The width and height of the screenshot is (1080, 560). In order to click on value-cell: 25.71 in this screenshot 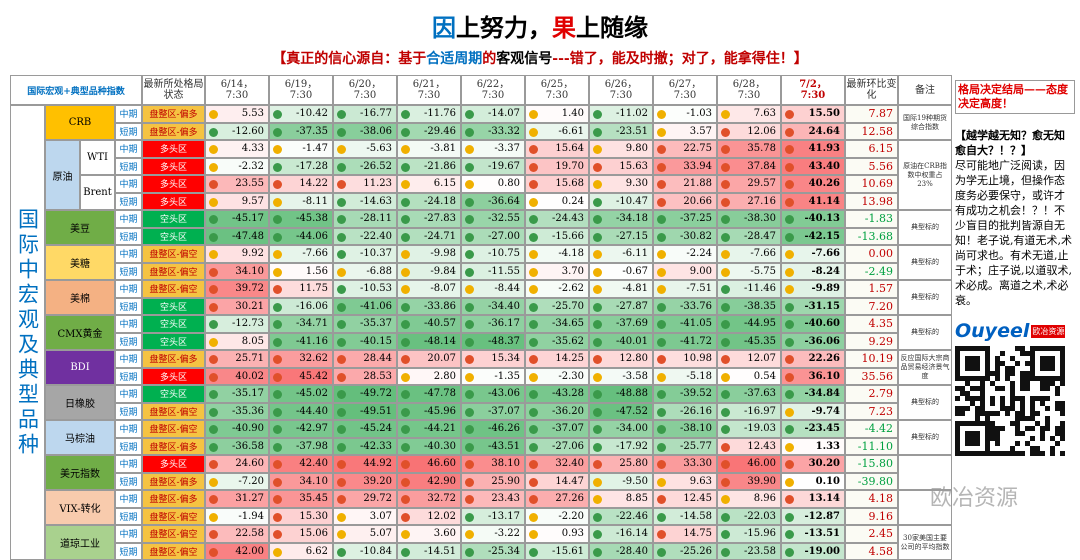, I will do `click(237, 359)`.